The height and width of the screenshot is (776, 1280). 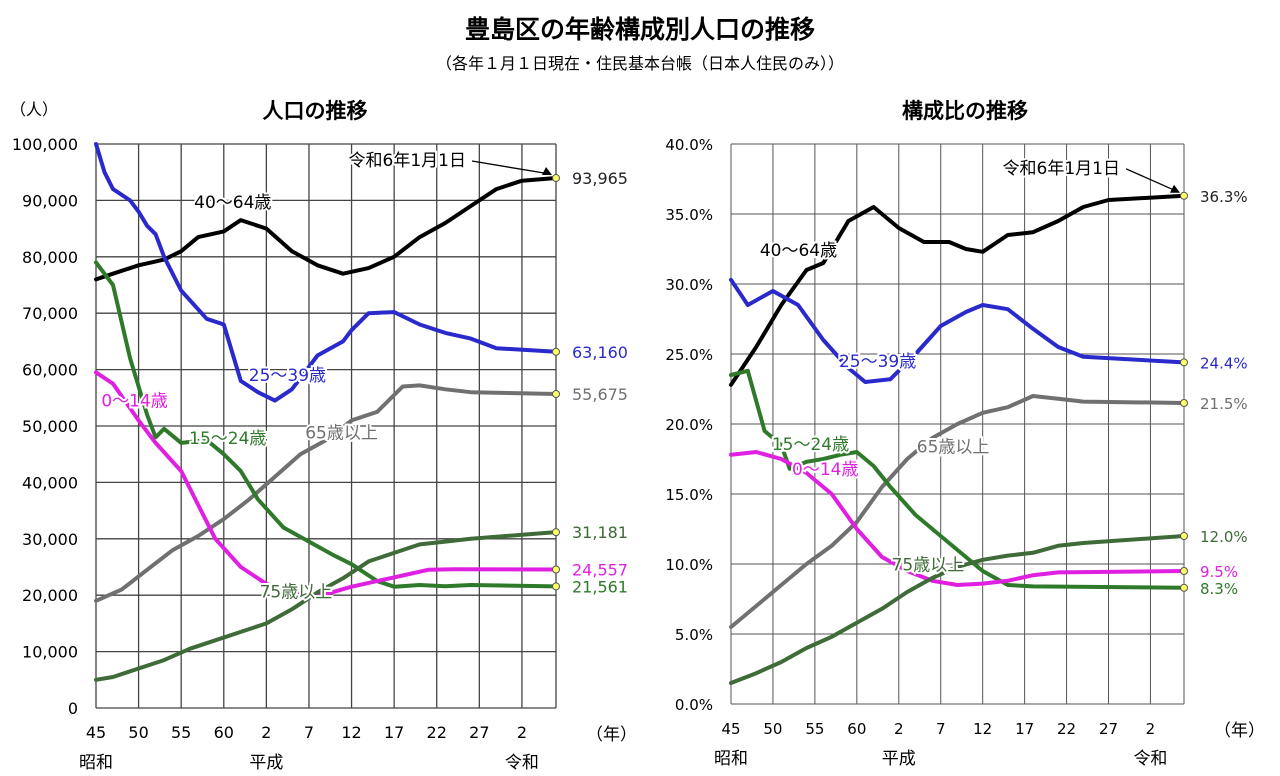 I want to click on ratio-y-tick-label: 0.0%, so click(x=694, y=705).